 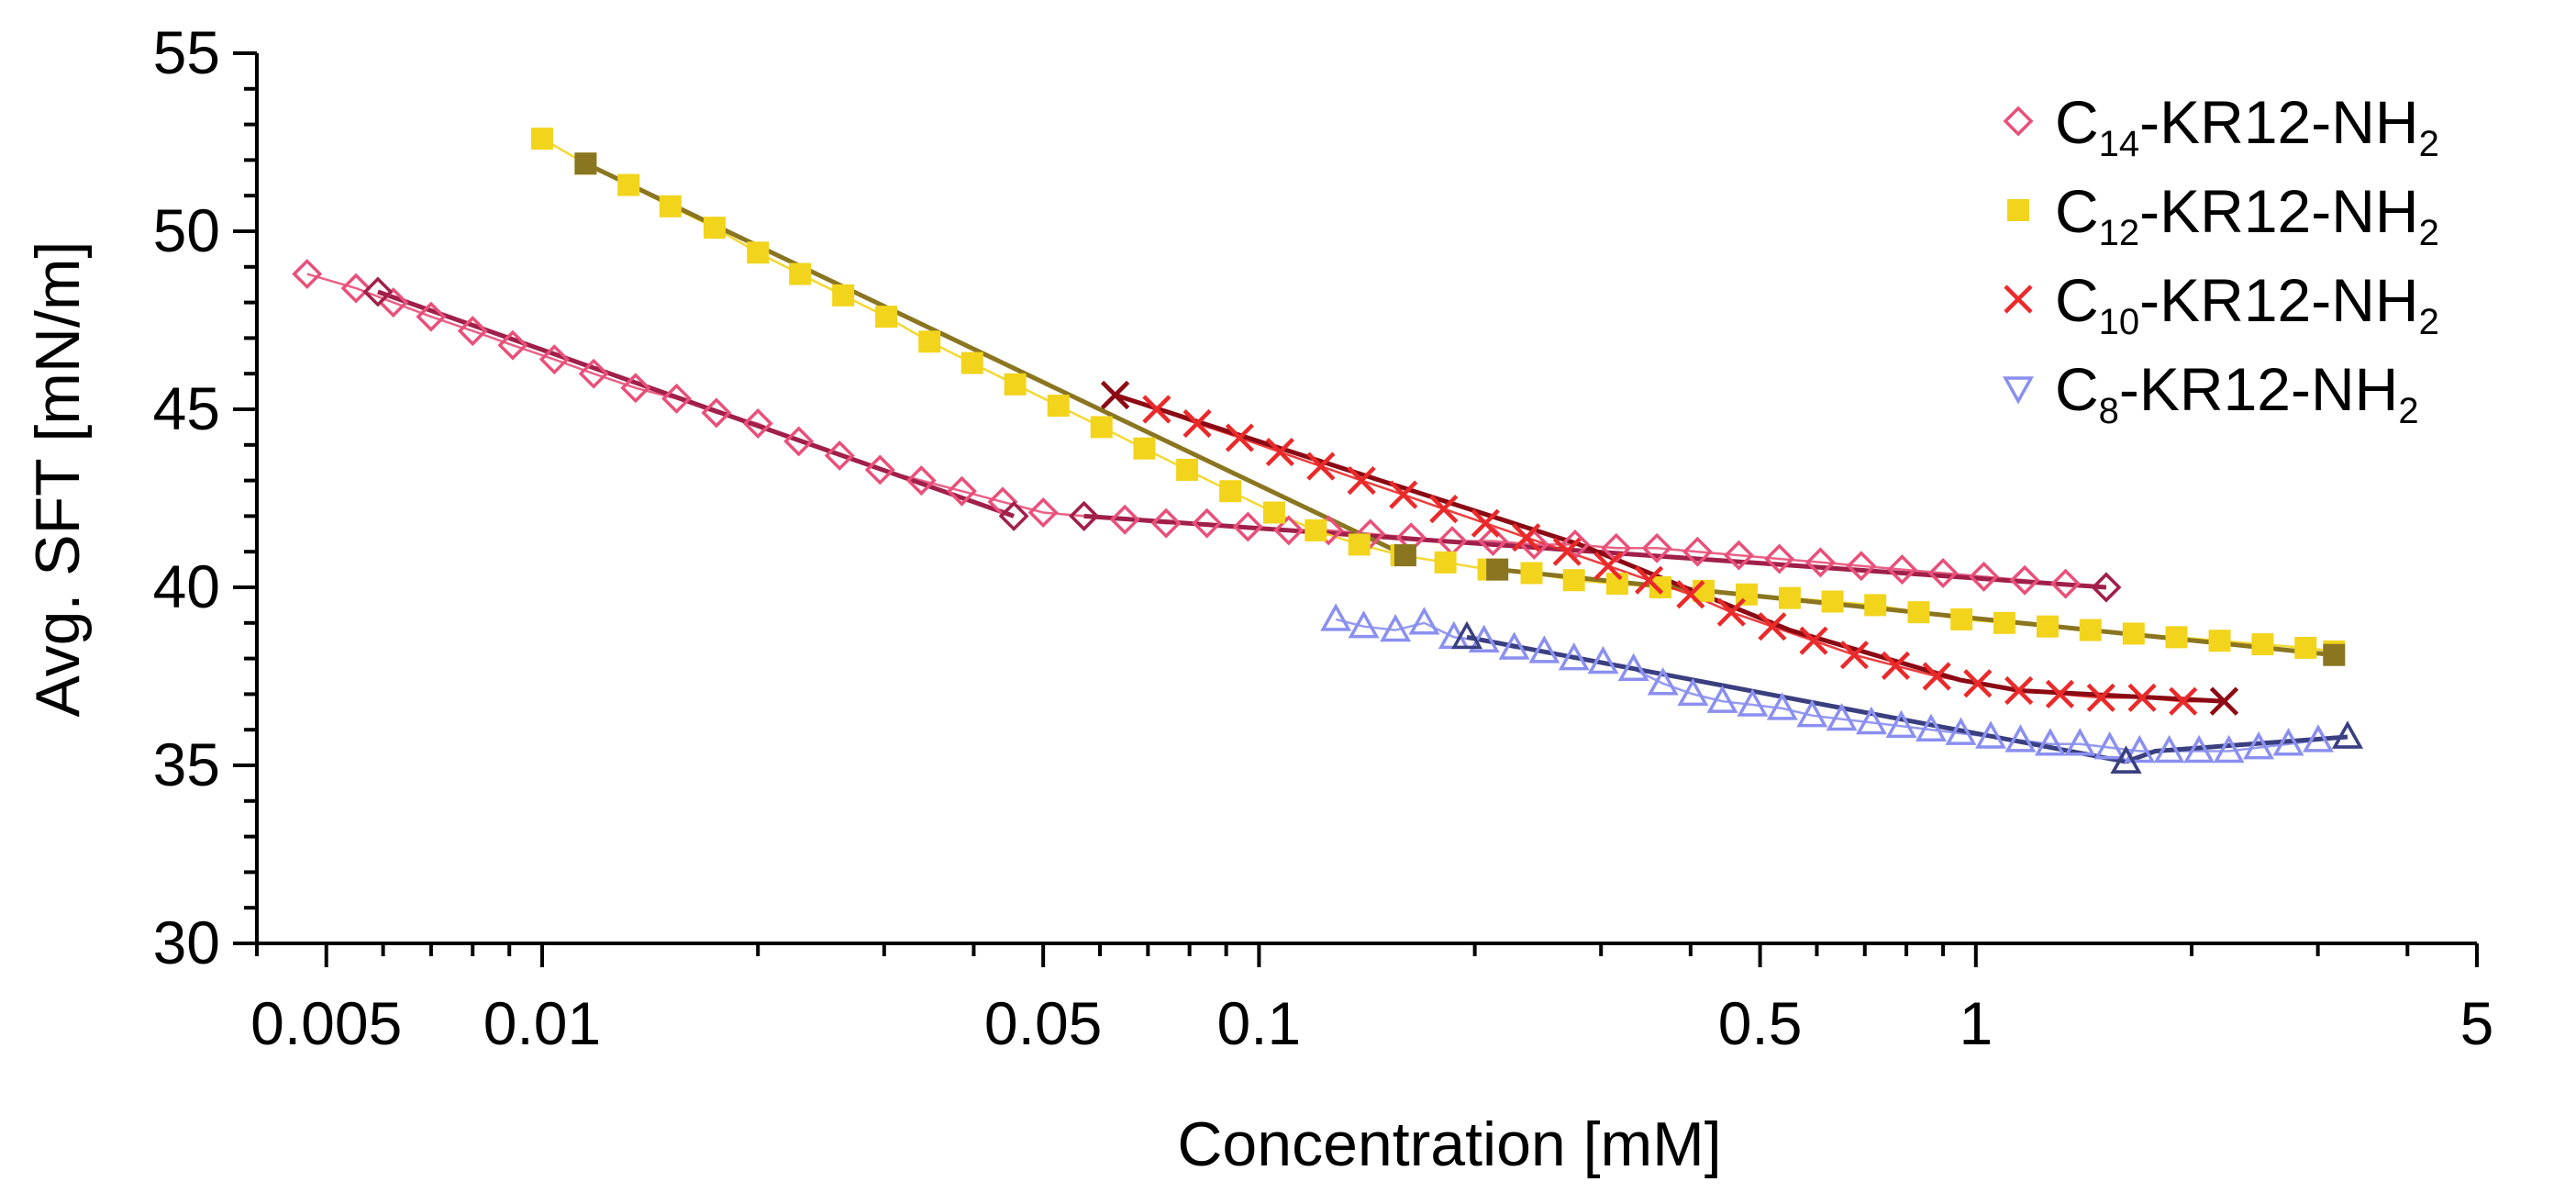 I want to click on y-tick-label: 35, so click(x=186, y=764).